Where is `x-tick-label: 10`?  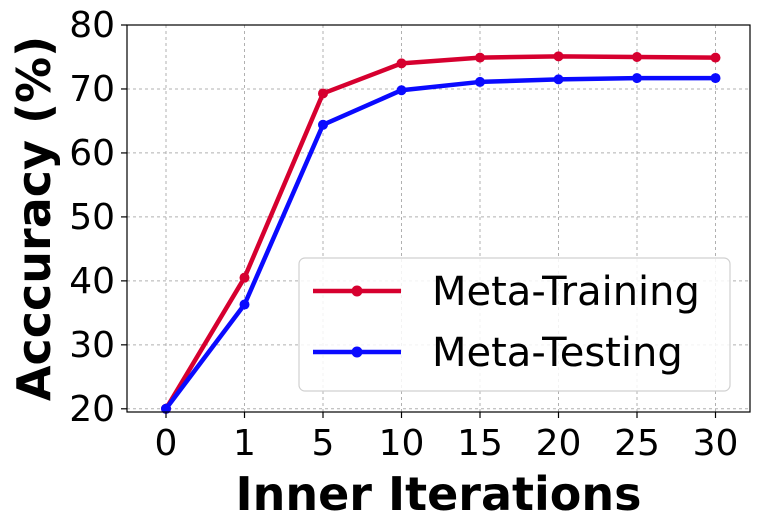
x-tick-label: 10 is located at coordinates (402, 443).